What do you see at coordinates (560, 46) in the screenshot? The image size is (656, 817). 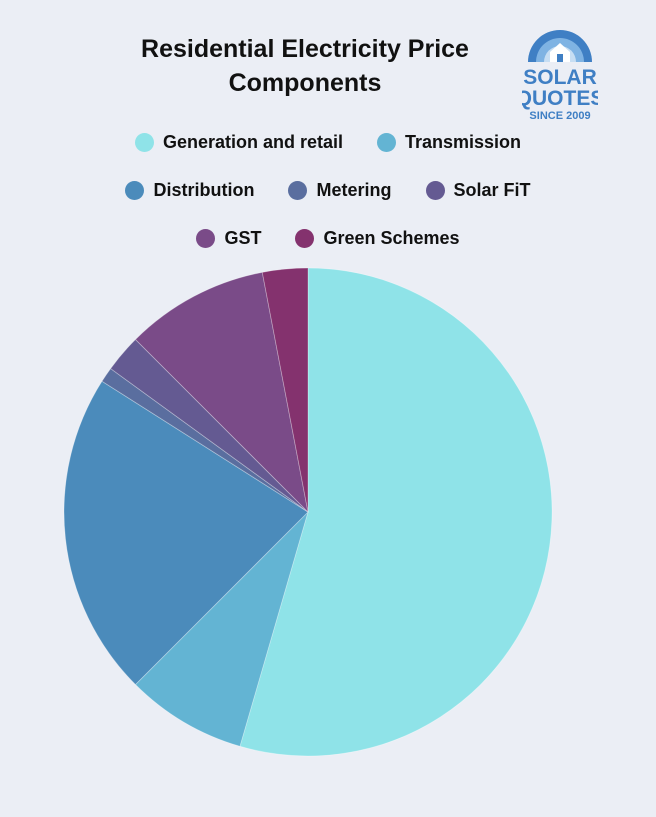 I see `sun-house-icon` at bounding box center [560, 46].